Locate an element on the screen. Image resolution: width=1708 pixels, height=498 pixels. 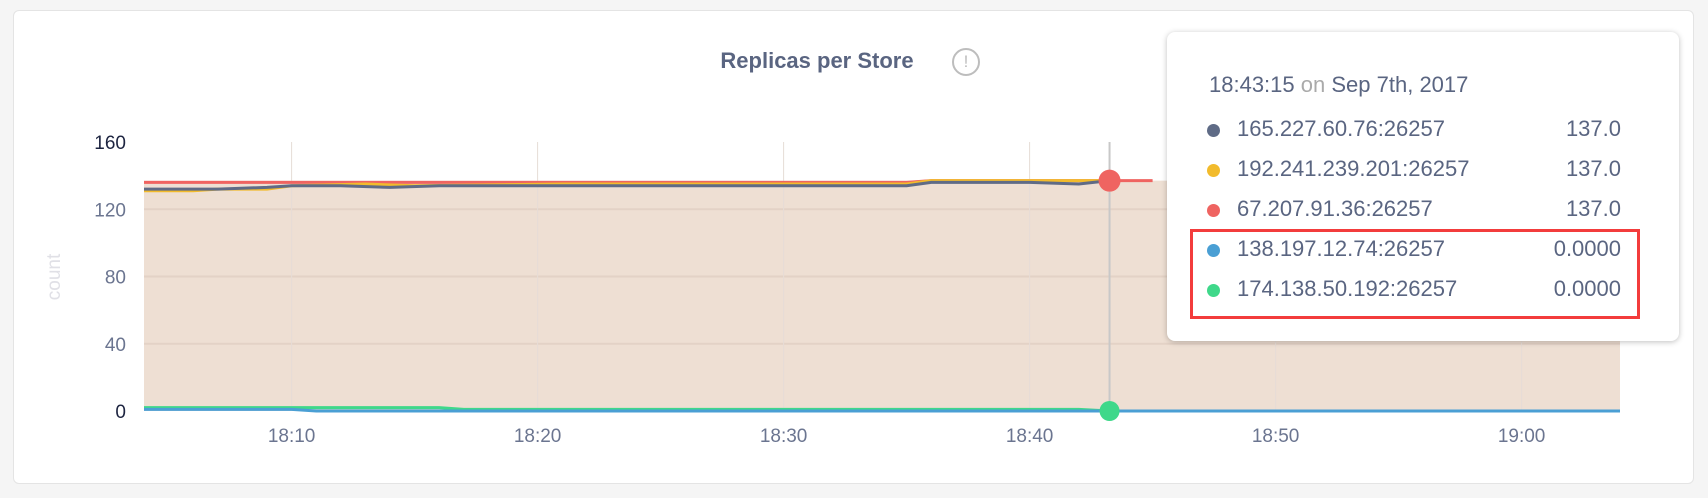
x-tick-label: 18:30 is located at coordinates (784, 436).